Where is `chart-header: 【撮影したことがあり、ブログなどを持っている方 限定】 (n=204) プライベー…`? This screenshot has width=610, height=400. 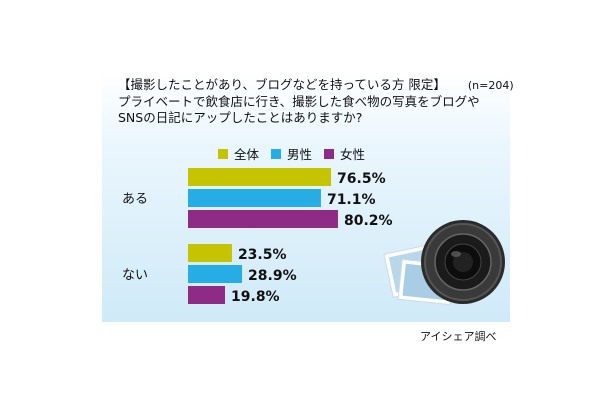
chart-header: 【撮影したことがあり、ブログなどを持っている方 限定】 (n=204) プライベー… is located at coordinates (316, 101).